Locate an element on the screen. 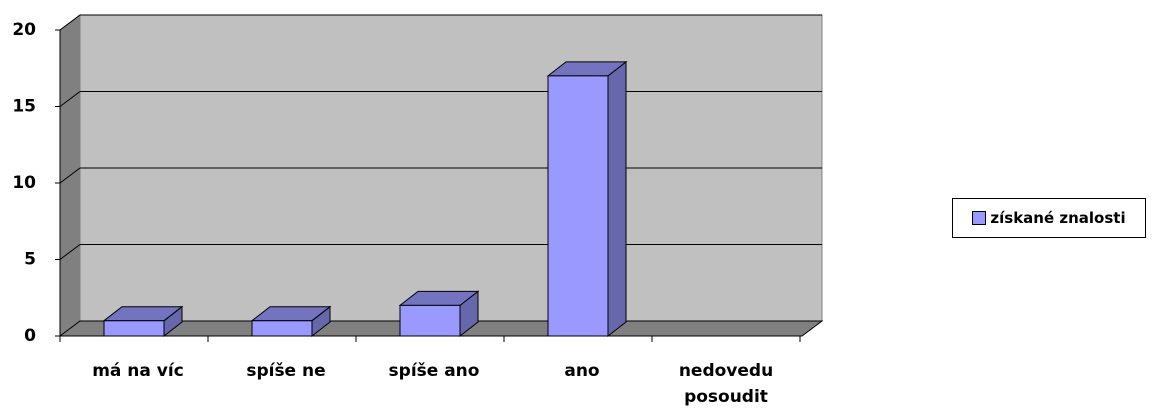  x-tick-label: má na víc is located at coordinates (138, 371).